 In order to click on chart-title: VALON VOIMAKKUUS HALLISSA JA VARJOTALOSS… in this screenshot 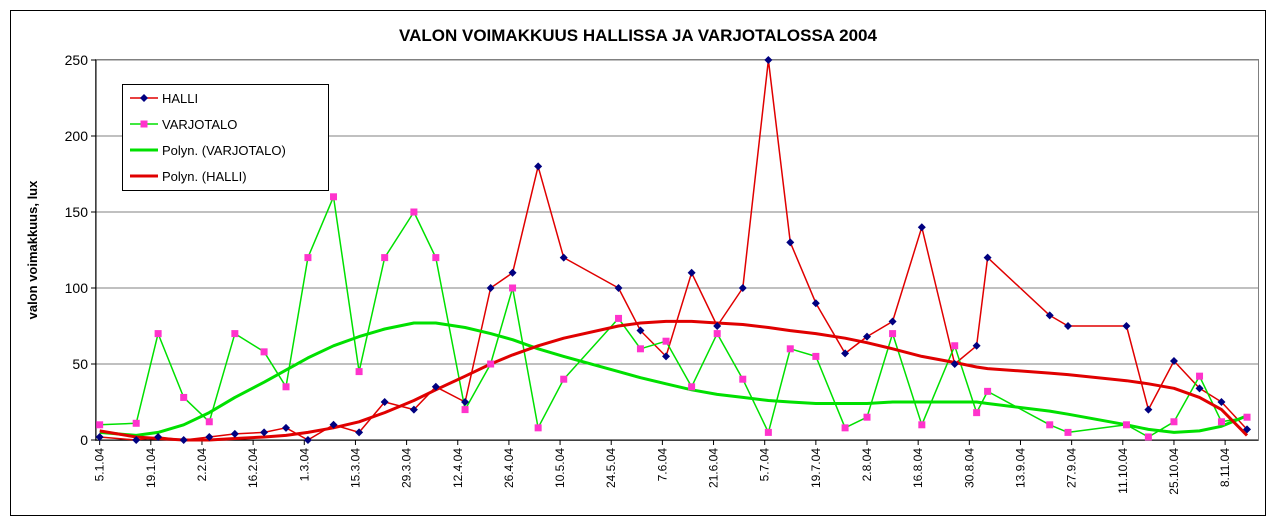, I will do `click(638, 35)`.